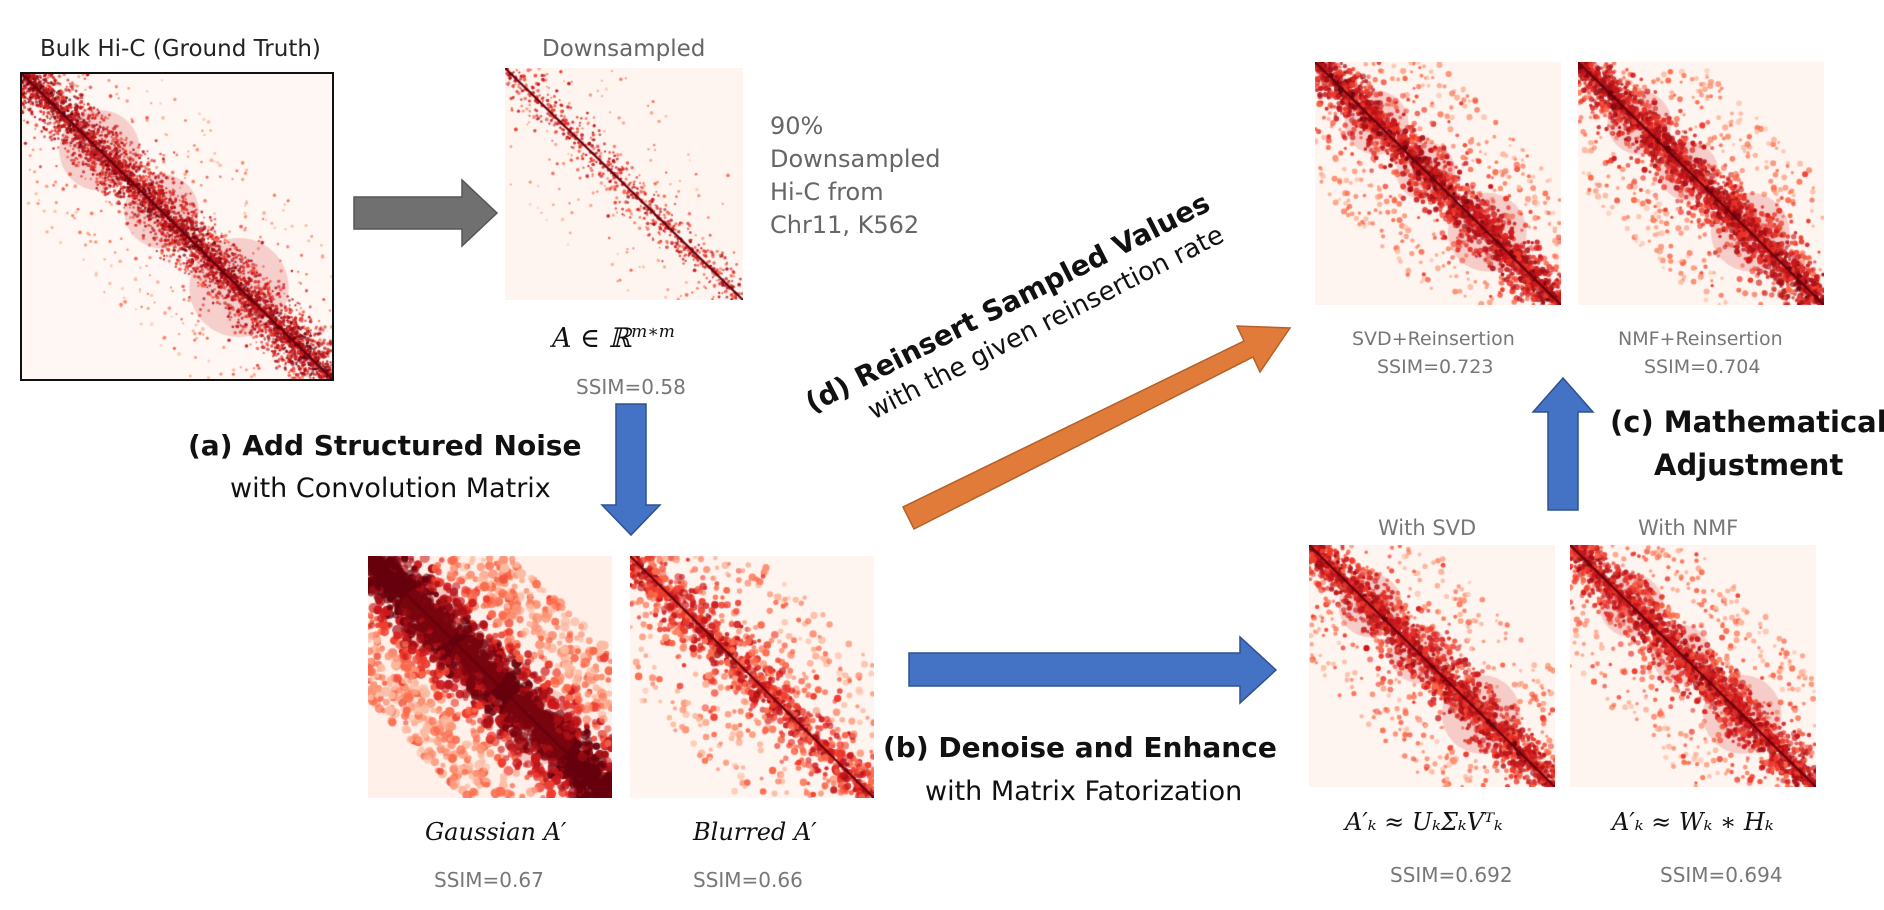 This screenshot has height=910, width=1884. Describe the element at coordinates (797, 126) in the screenshot. I see `note-line: 90%` at that location.